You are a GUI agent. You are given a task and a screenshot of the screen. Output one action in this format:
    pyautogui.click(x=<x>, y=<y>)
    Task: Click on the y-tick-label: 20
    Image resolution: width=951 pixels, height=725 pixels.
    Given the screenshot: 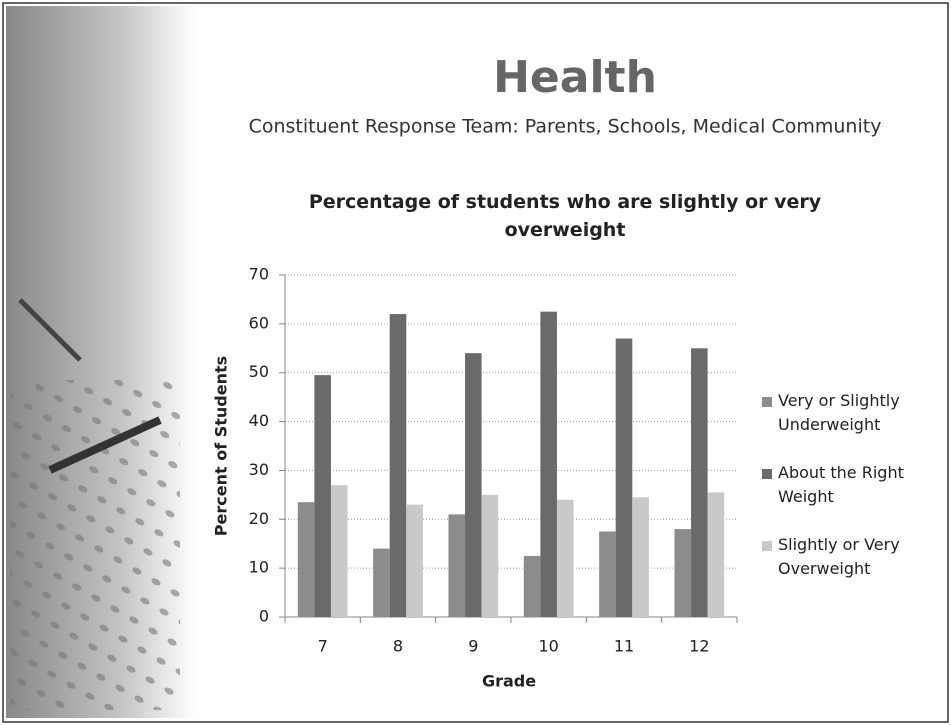 What is the action you would take?
    pyautogui.click(x=259, y=518)
    